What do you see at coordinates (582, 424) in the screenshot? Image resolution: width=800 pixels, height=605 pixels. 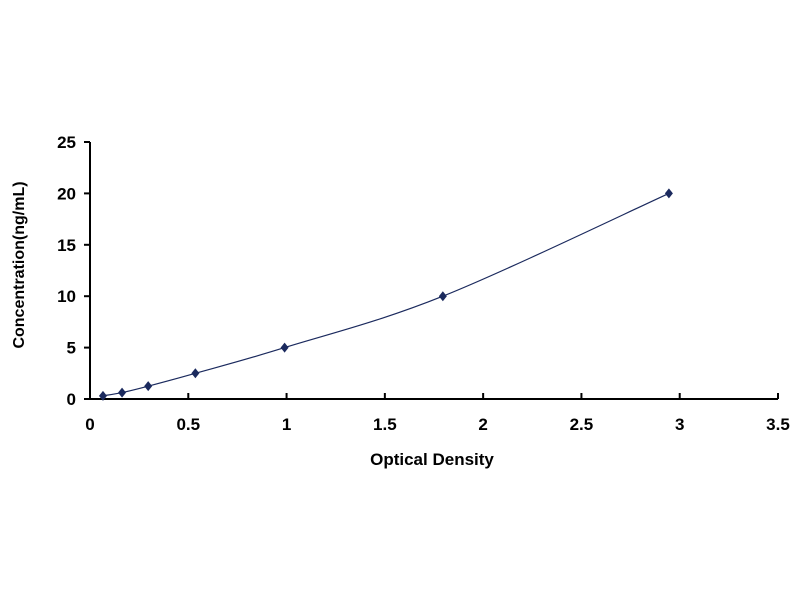 I see `x-tick-label: 2.5` at bounding box center [582, 424].